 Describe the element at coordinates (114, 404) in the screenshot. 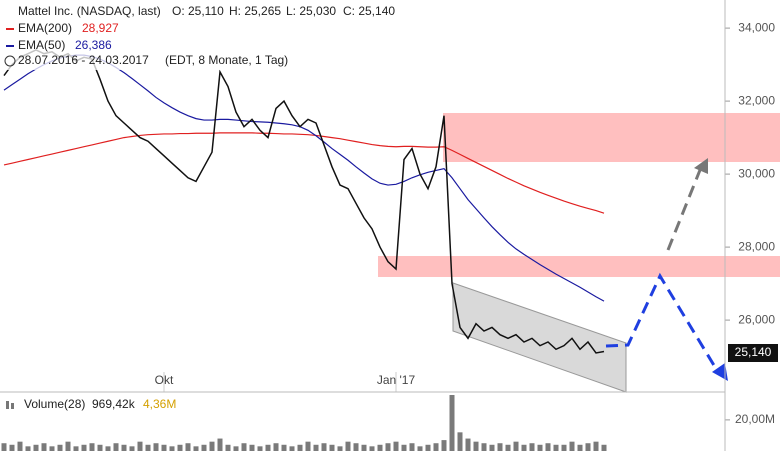

I see `volume-last: 969,42k` at that location.